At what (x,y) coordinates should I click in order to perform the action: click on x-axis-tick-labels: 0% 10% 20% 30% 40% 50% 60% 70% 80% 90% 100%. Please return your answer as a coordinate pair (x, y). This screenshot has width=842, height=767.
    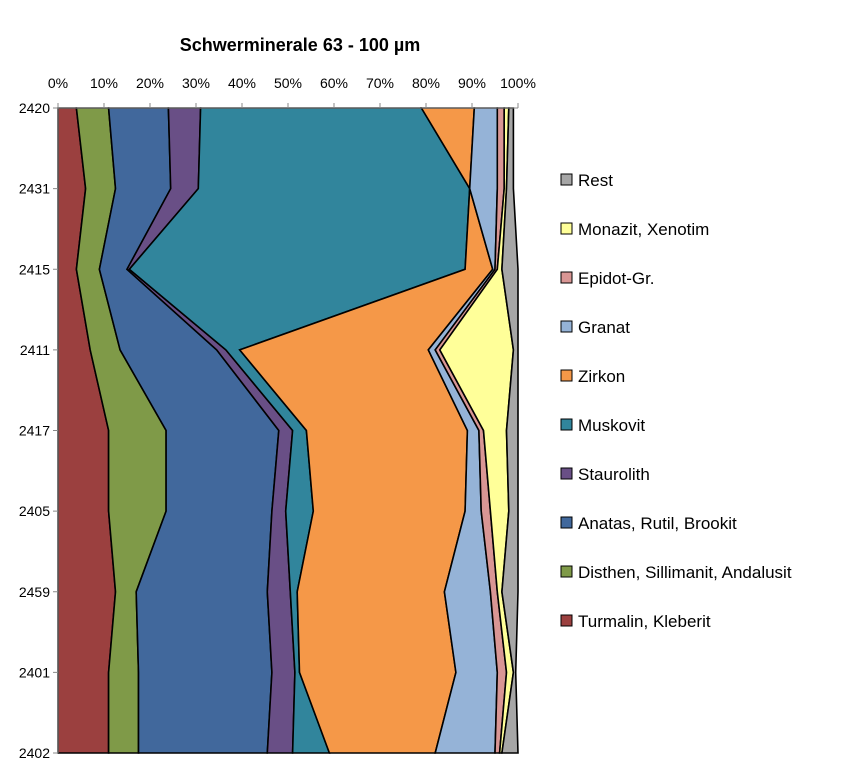
    Looking at the image, I should click on (292, 83).